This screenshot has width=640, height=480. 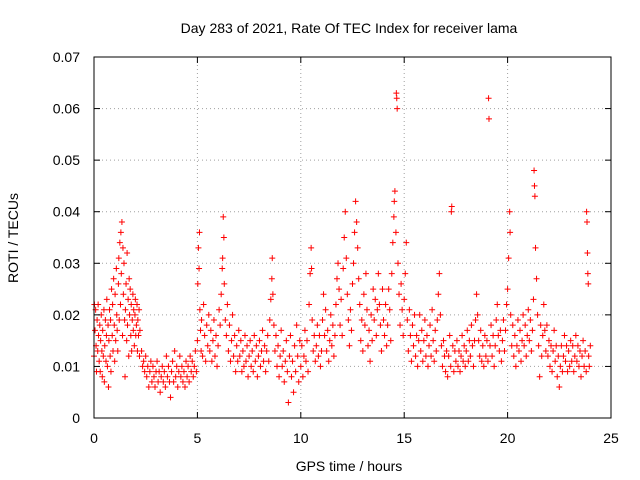 I want to click on y-tick-label: 0.07, so click(x=66, y=57).